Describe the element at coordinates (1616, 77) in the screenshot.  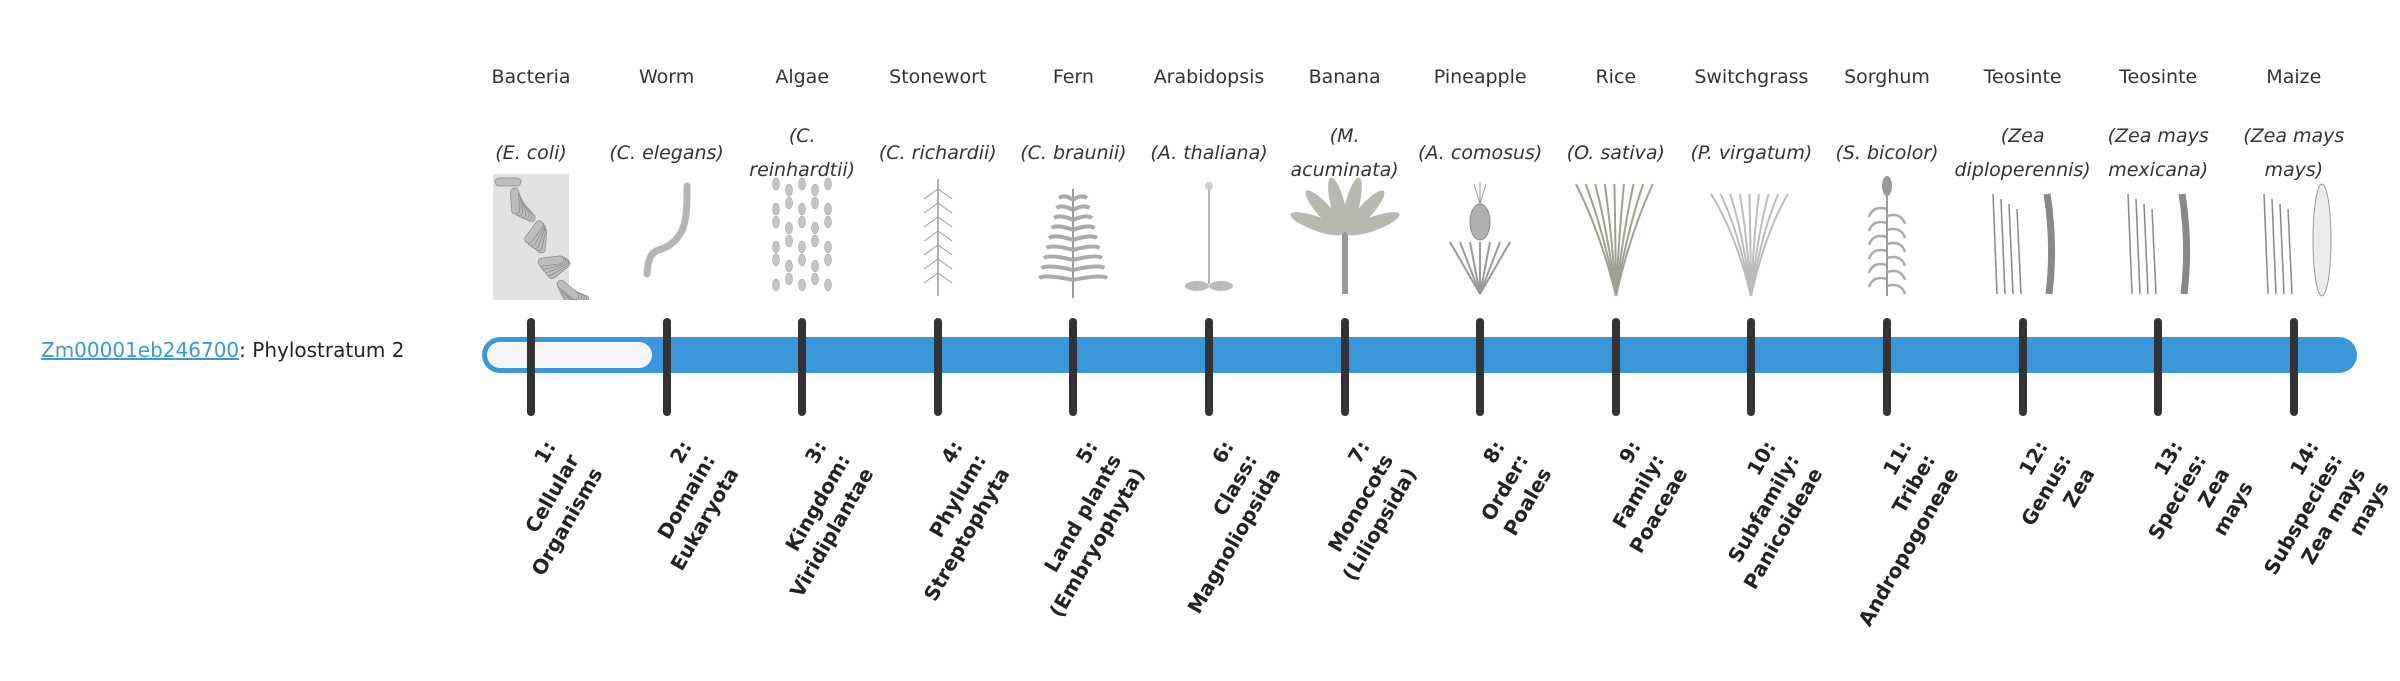
I see `organism-common-name: Rice` at that location.